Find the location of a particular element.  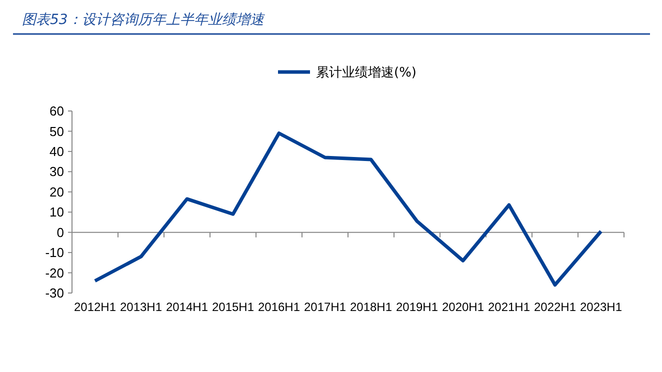

y-tick-label: -20 is located at coordinates (54, 272).